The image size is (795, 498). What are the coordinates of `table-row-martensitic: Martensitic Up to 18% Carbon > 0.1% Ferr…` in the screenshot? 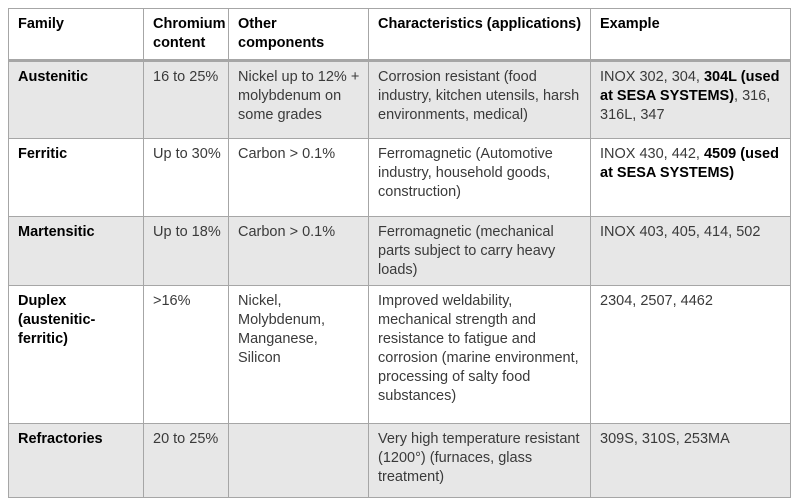 It's located at (399, 251).